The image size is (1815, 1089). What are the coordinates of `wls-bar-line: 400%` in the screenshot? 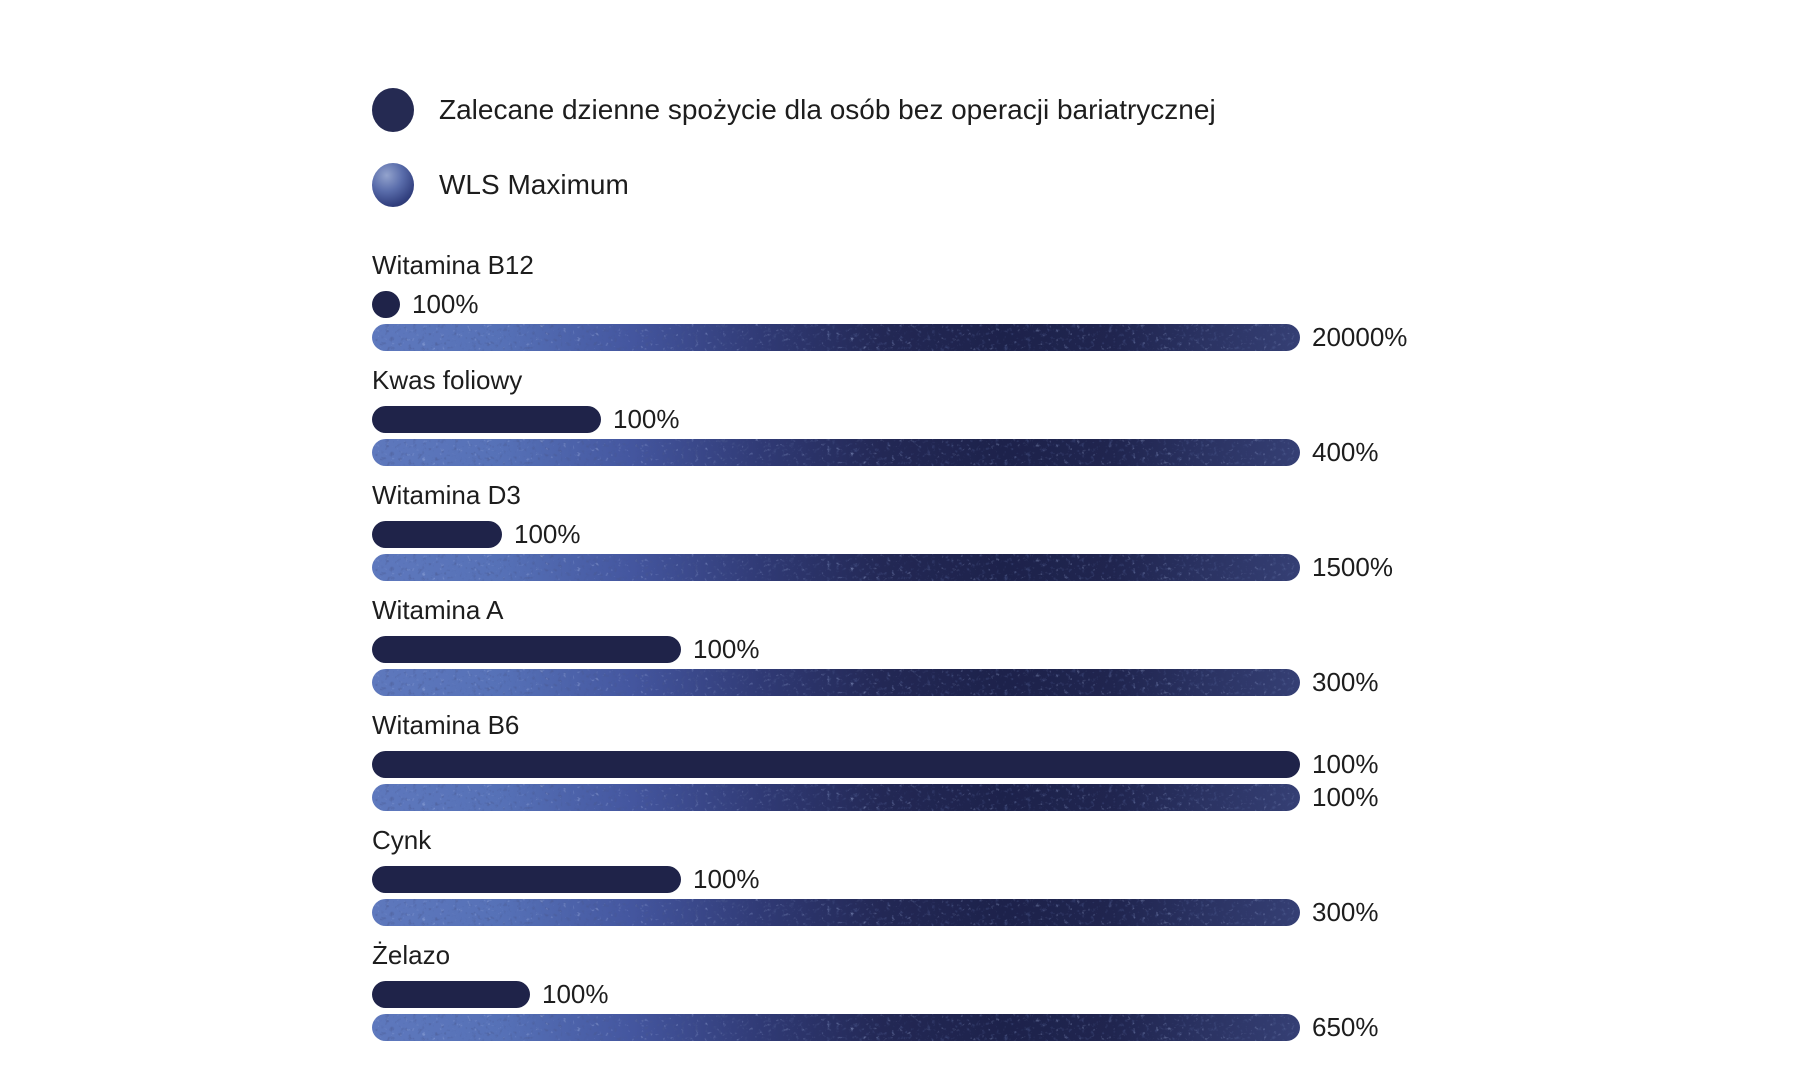 It's located at (1072, 451).